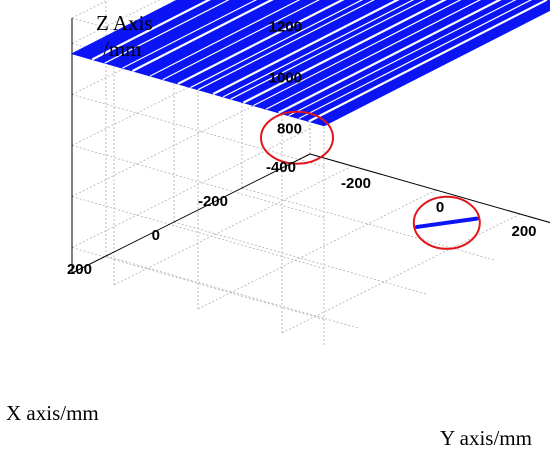 The height and width of the screenshot is (456, 550). I want to click on outlier-points, so click(447, 222).